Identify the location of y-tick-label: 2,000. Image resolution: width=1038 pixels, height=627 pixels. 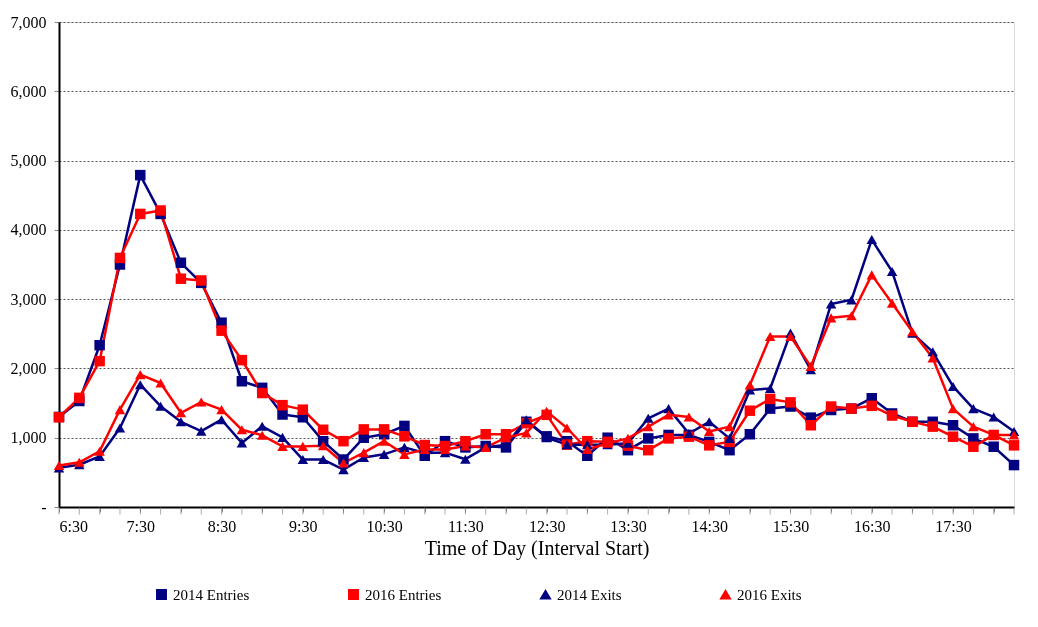
(28, 368).